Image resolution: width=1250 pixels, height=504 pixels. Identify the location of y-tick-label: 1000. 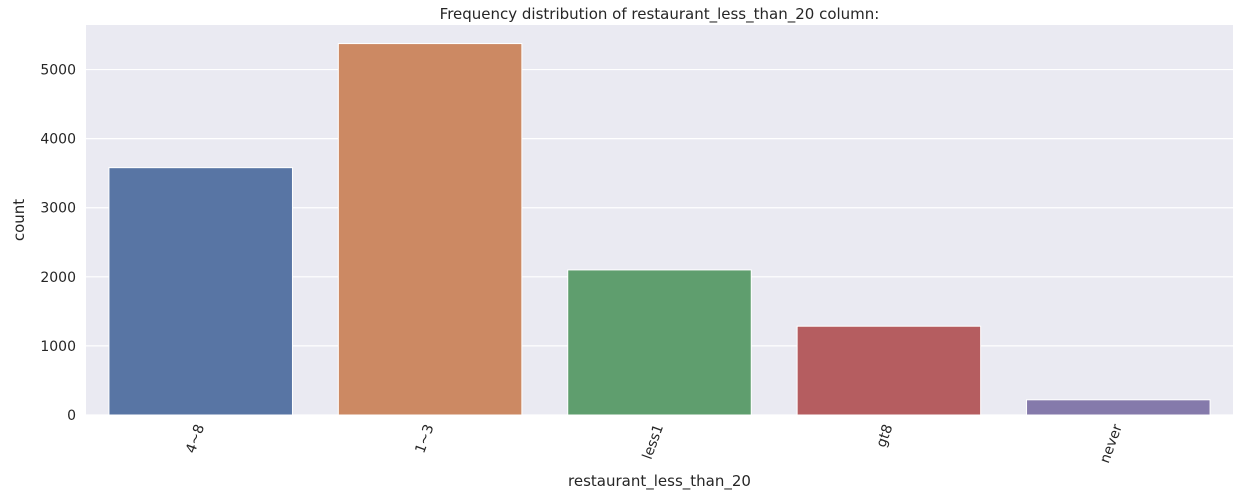
(58, 347).